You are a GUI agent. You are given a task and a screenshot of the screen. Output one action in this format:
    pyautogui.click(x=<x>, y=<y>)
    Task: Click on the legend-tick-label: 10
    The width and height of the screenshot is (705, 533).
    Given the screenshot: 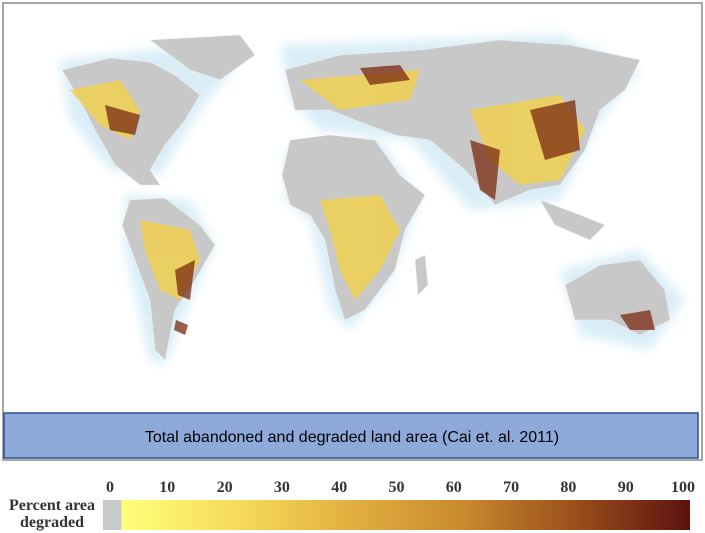 What is the action you would take?
    pyautogui.click(x=167, y=487)
    